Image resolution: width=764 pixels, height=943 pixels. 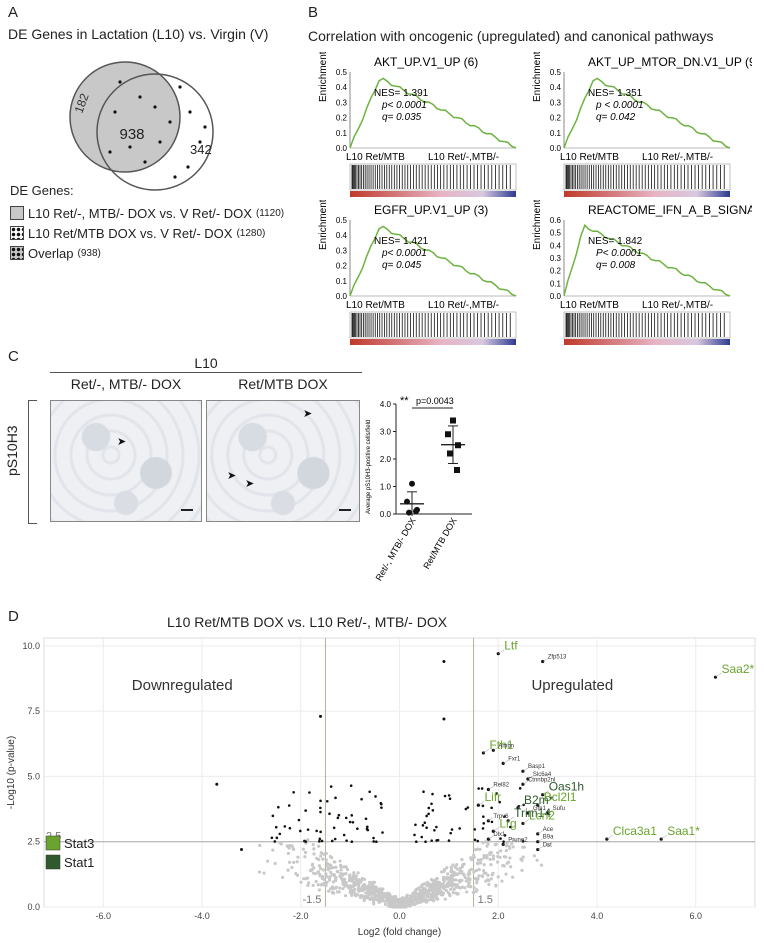 I want to click on legend-label: L10 Ret/-, MTB/- DOX vs. V Ret/- DOX, so click(x=140, y=213).